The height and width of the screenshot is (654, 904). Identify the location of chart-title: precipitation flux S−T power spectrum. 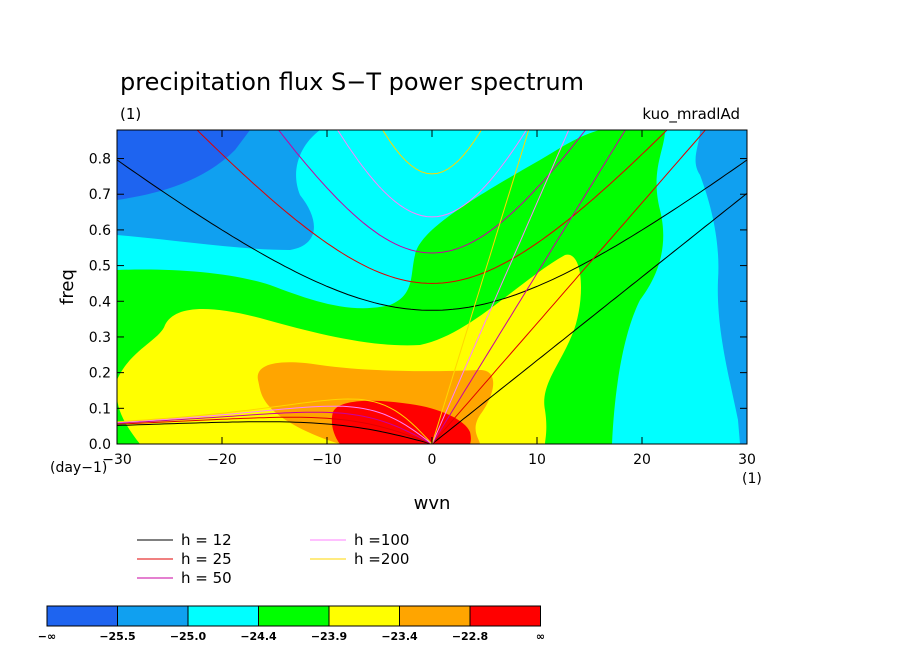
(352, 82).